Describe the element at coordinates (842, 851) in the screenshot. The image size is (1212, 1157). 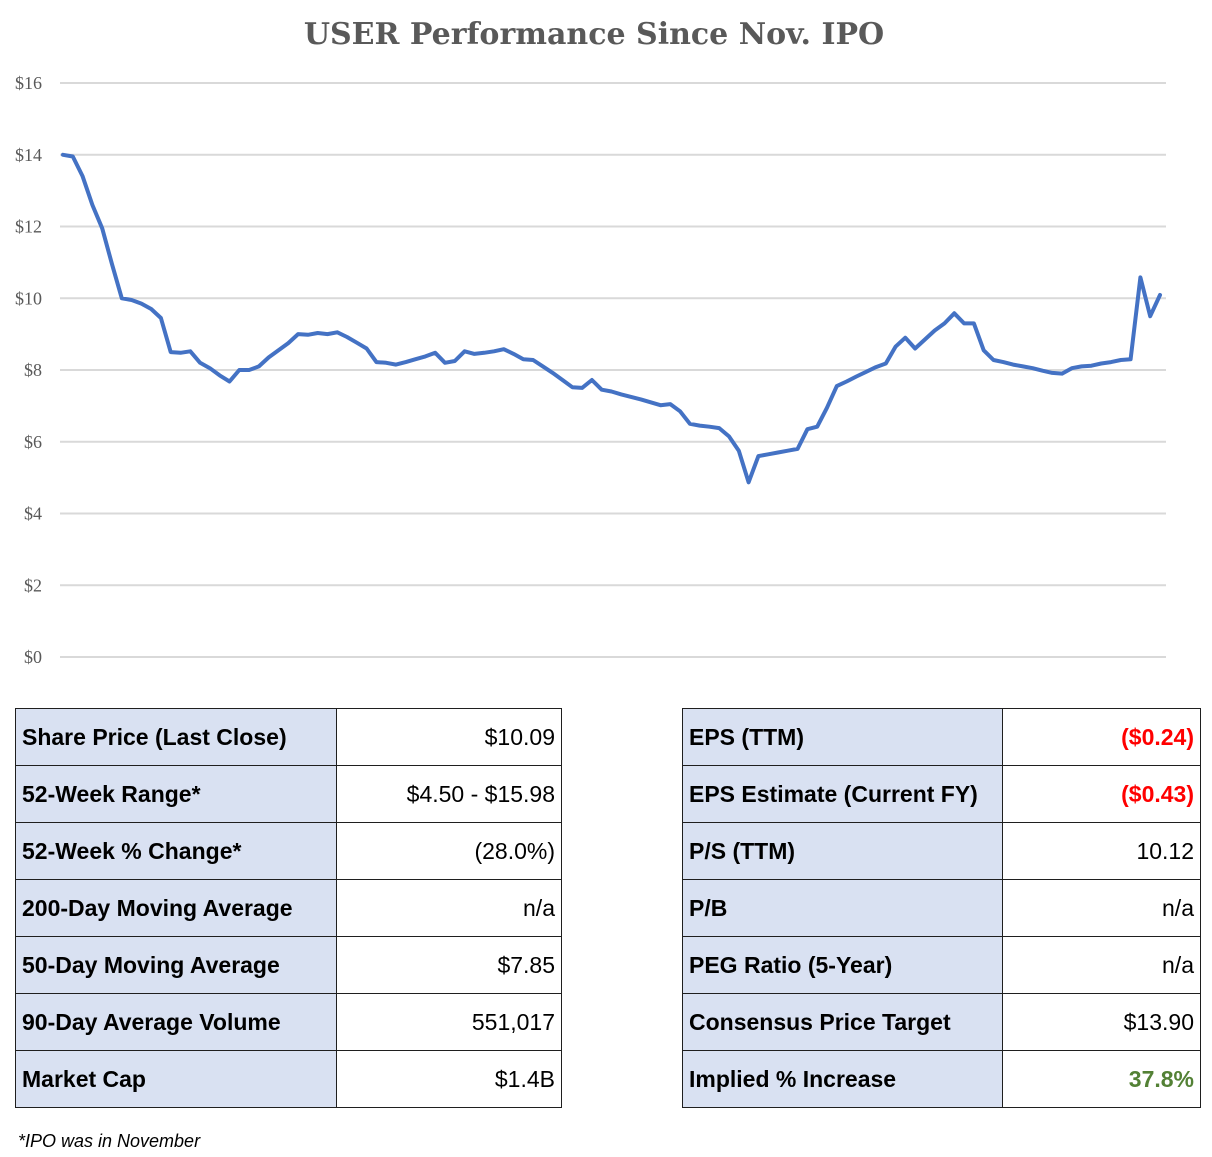
I see `stat-label: P/S (TTM)` at that location.